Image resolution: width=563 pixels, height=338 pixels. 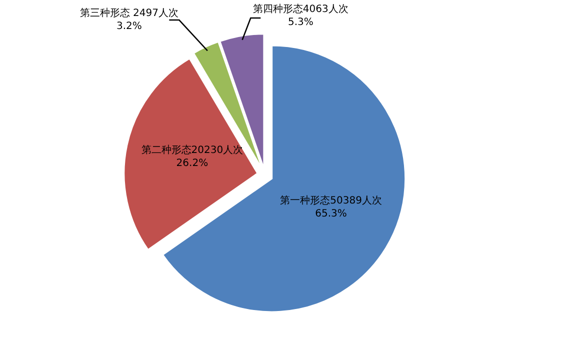 What do you see at coordinates (301, 22) in the screenshot?
I see `data-label: 5.3%` at bounding box center [301, 22].